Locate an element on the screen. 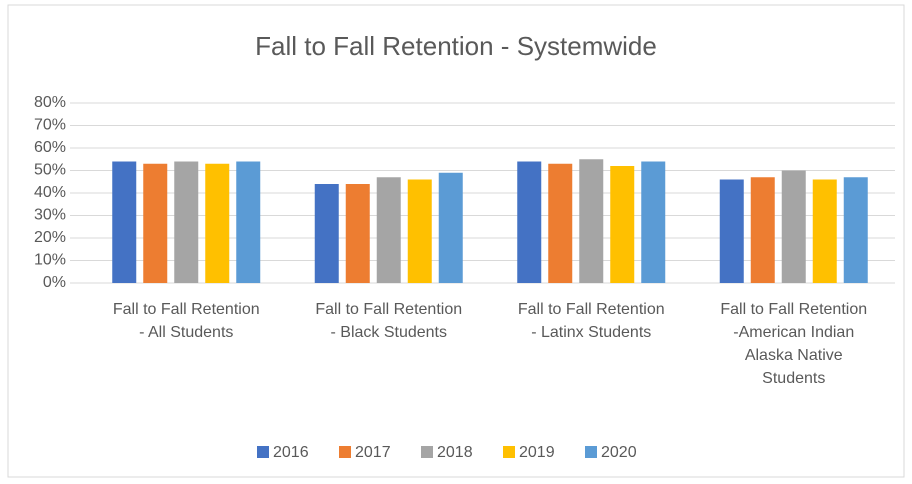  y-tick-label: 50% is located at coordinates (50, 170).